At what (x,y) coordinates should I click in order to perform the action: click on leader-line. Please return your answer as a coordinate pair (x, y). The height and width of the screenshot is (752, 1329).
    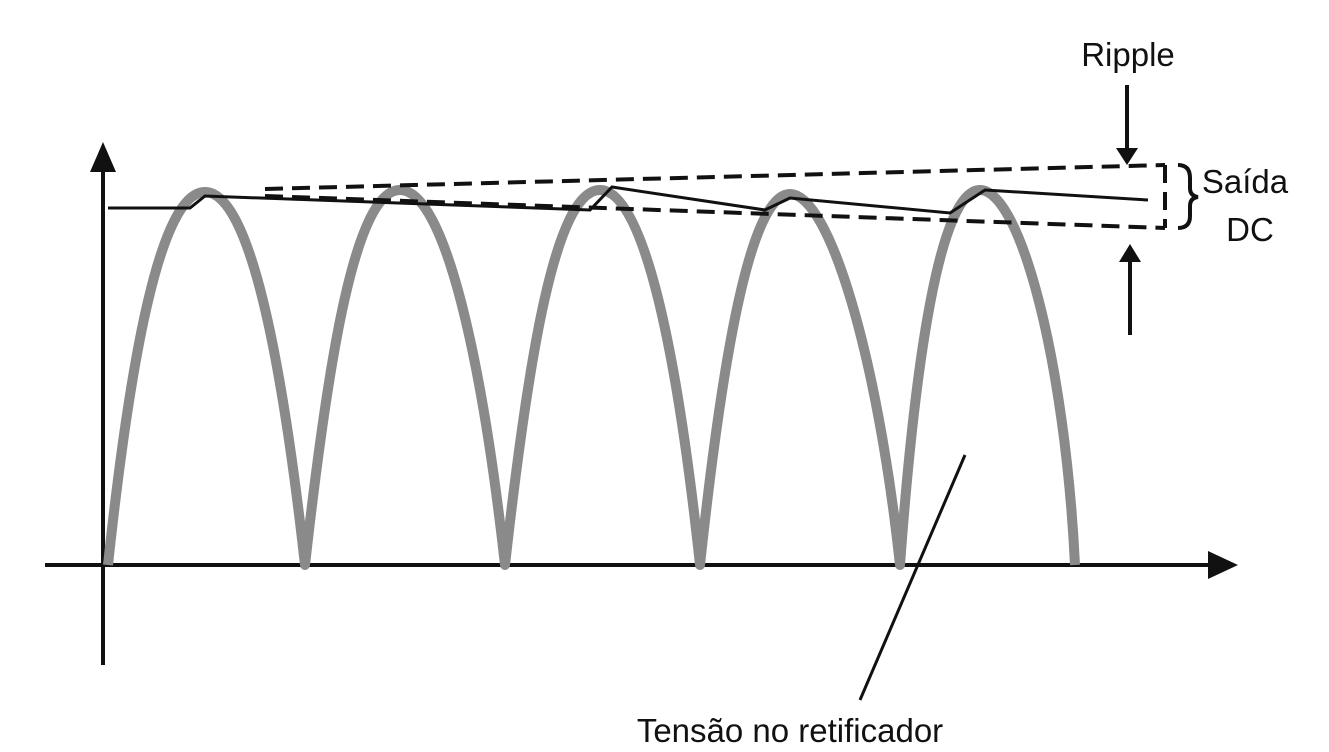
    Looking at the image, I should click on (912, 577).